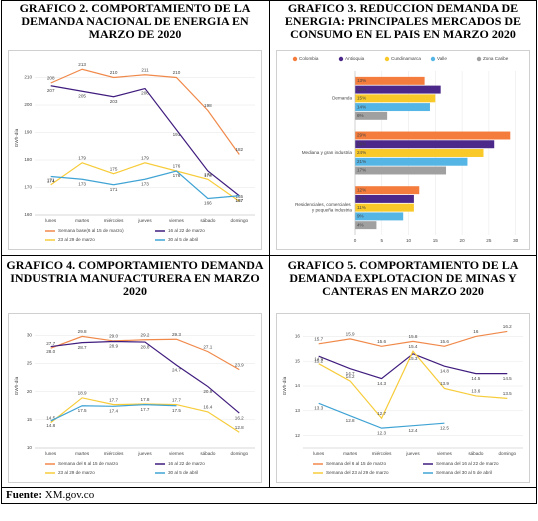 The height and width of the screenshot is (521, 538). Describe the element at coordinates (207, 346) in the screenshot. I see `data-label: 27.1` at that location.